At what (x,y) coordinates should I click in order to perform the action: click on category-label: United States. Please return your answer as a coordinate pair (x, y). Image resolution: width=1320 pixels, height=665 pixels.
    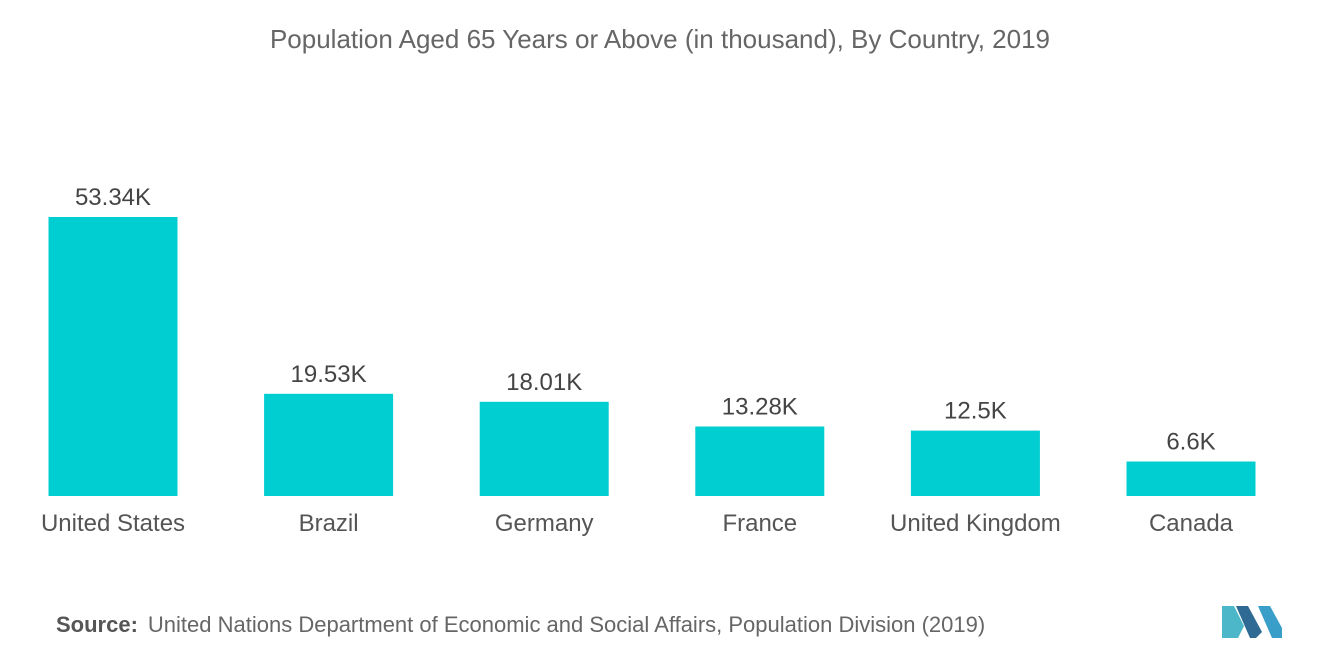
    Looking at the image, I should click on (113, 523).